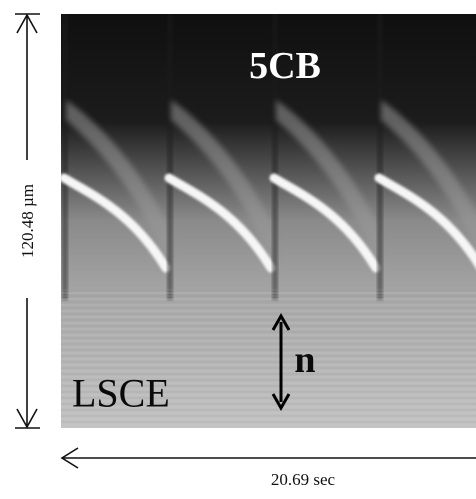 The image size is (476, 499). I want to click on arrow-down-icon, so click(27, 418).